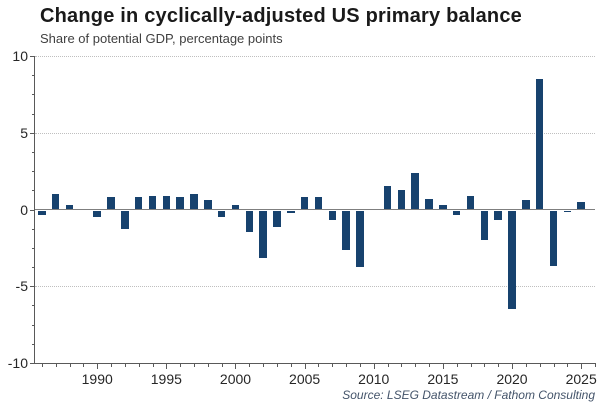 This screenshot has height=410, width=615. I want to click on bar-1992, so click(125, 219).